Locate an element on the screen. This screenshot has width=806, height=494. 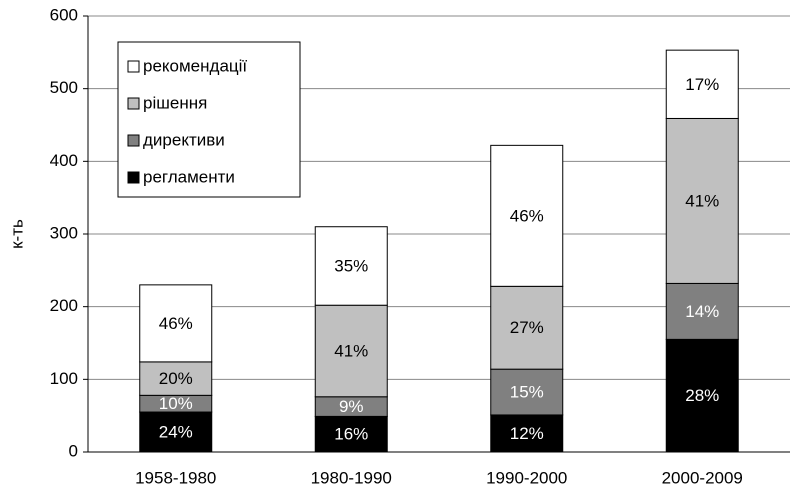
data-label: 27% is located at coordinates (527, 327).